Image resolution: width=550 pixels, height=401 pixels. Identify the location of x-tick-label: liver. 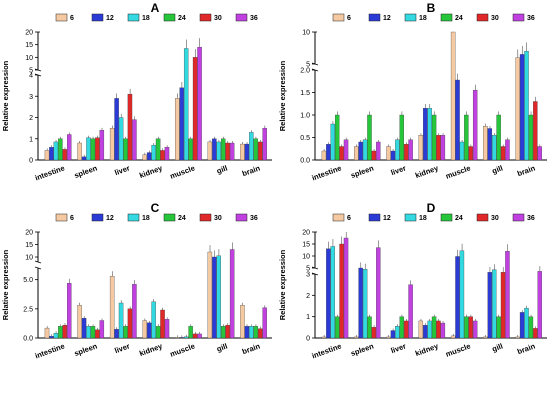
(399, 348).